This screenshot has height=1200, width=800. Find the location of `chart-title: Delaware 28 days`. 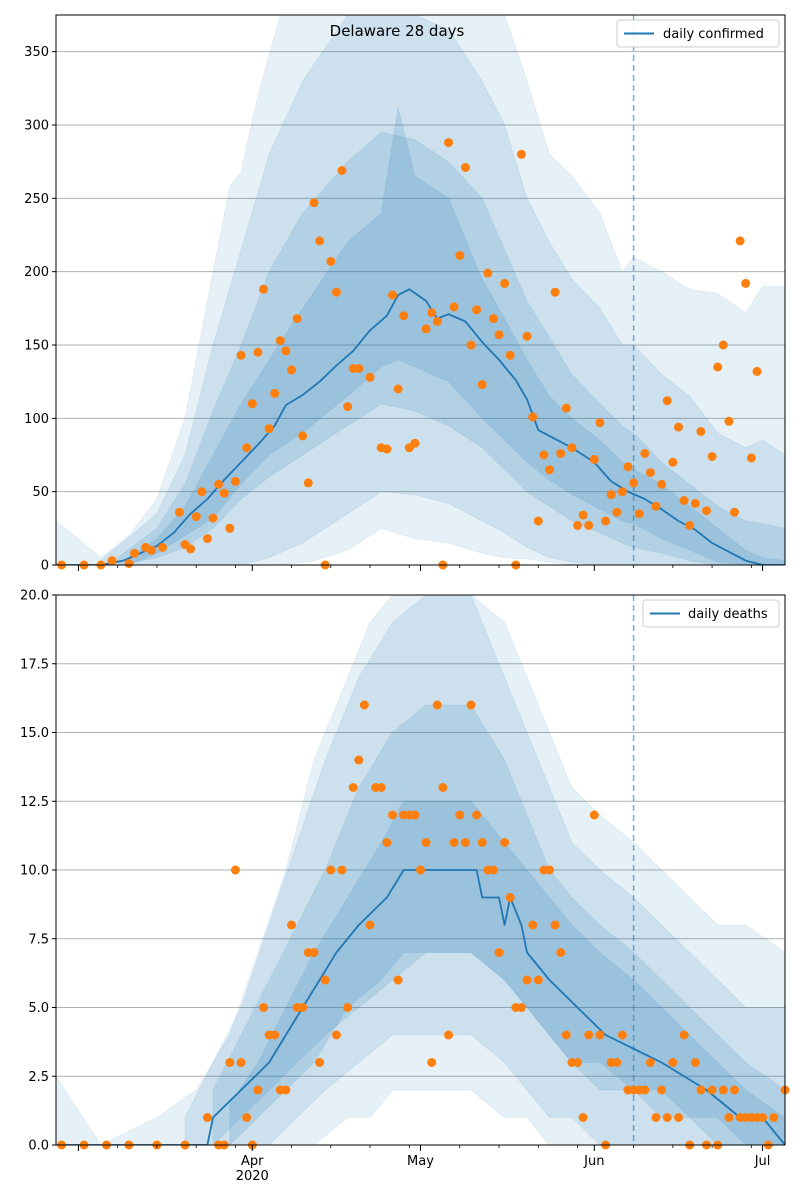

chart-title: Delaware 28 days is located at coordinates (397, 31).